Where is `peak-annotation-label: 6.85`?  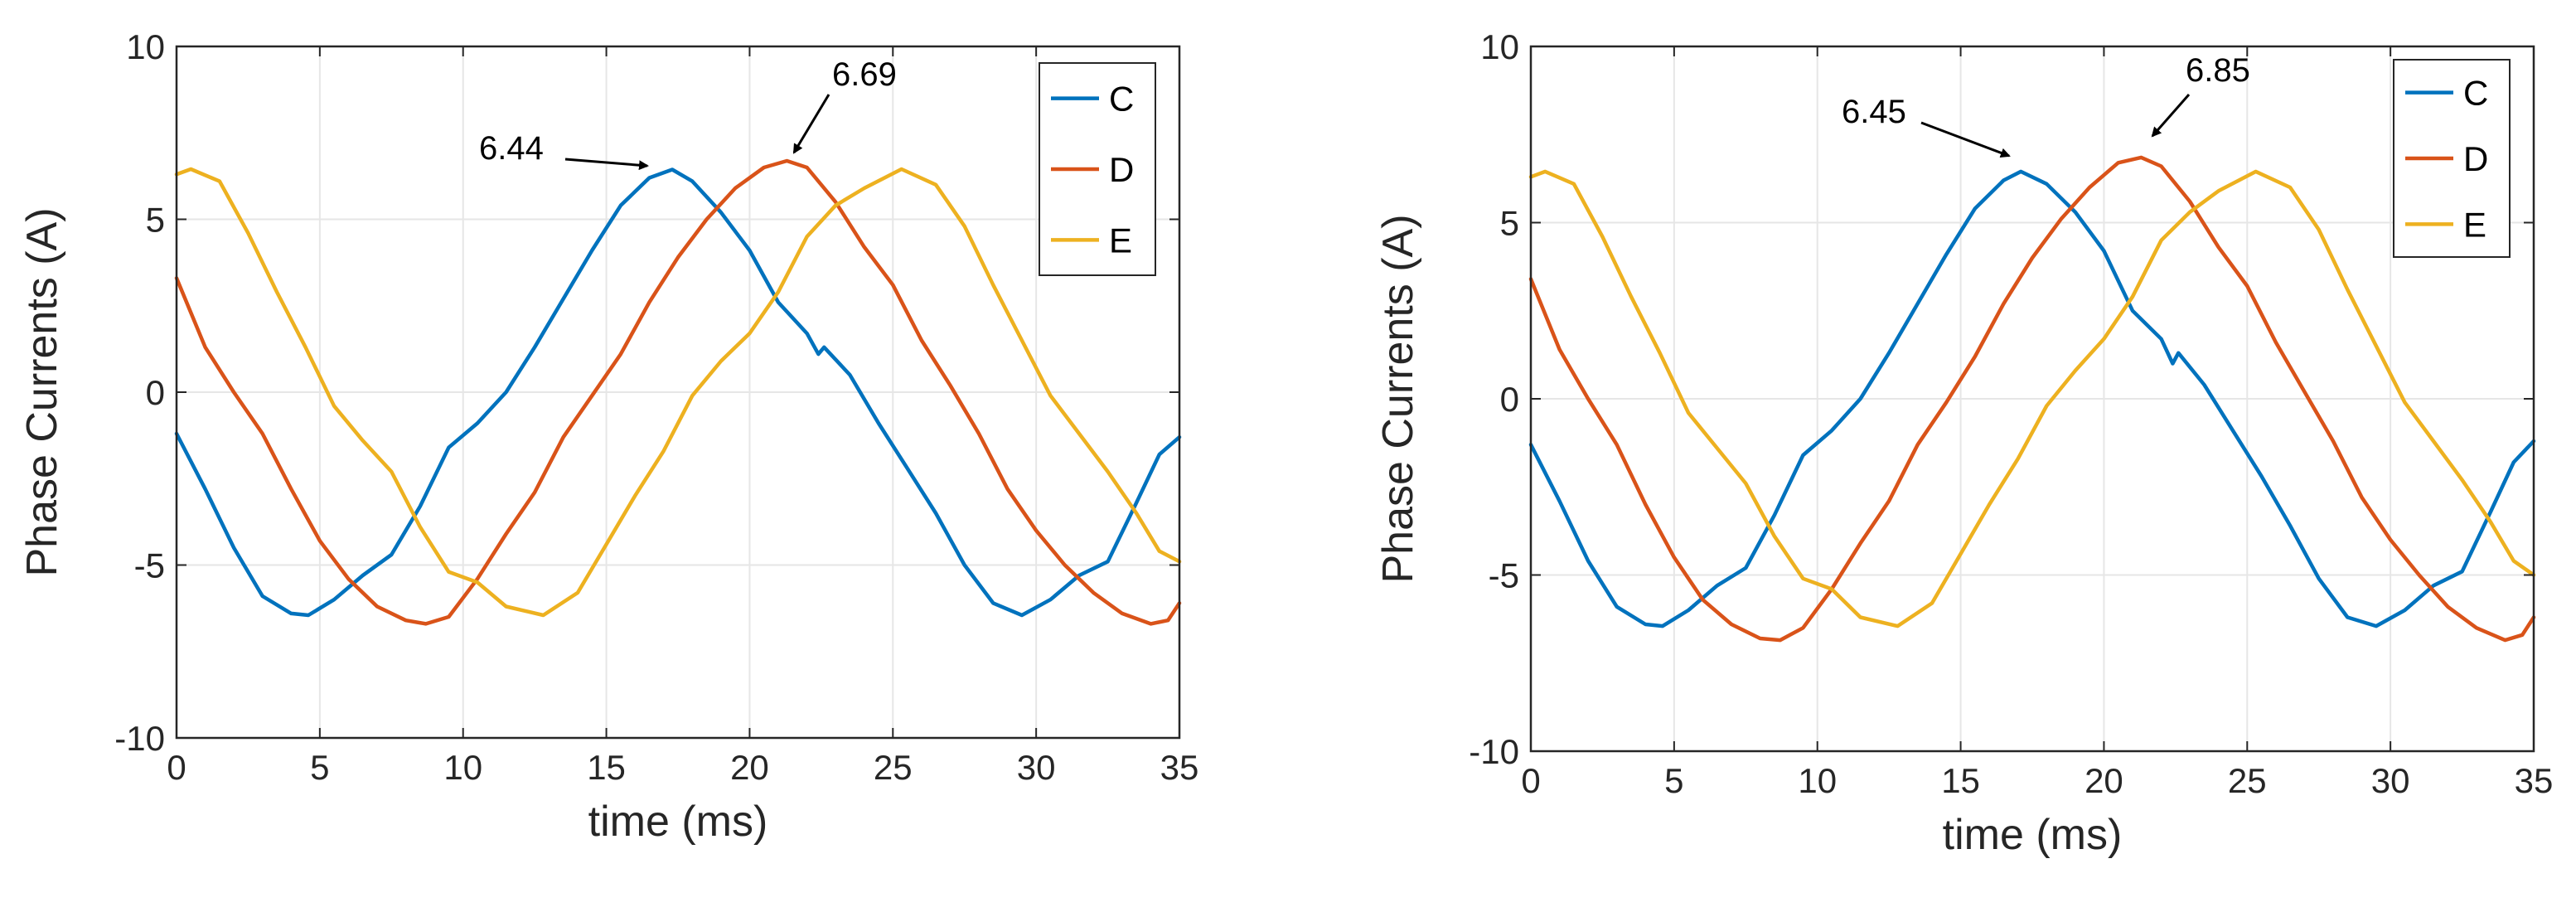
peak-annotation-label: 6.85 is located at coordinates (2218, 70).